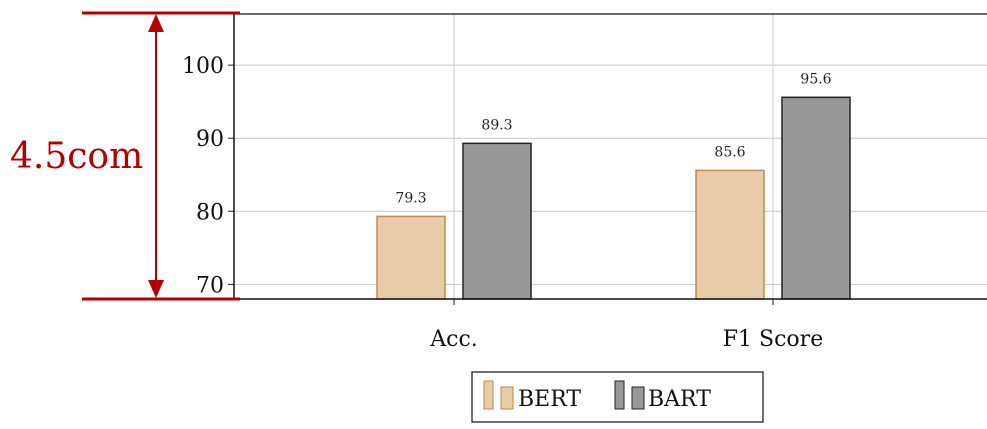 The image size is (987, 429). What do you see at coordinates (453, 339) in the screenshot?
I see `x-tick-label: Acc.` at bounding box center [453, 339].